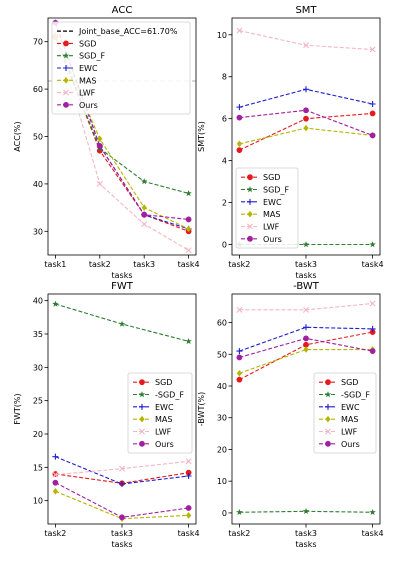 The width and height of the screenshot is (405, 562). Describe the element at coordinates (55, 264) in the screenshot. I see `x-tick-label: task1` at that location.